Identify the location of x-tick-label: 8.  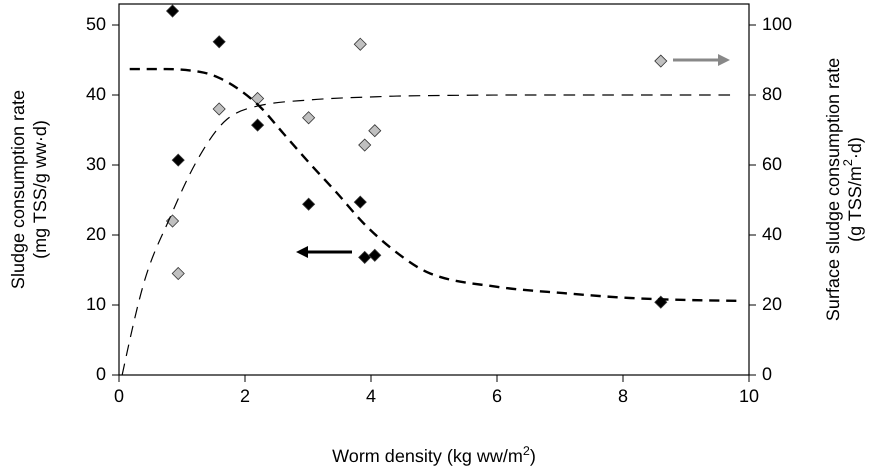
(623, 396).